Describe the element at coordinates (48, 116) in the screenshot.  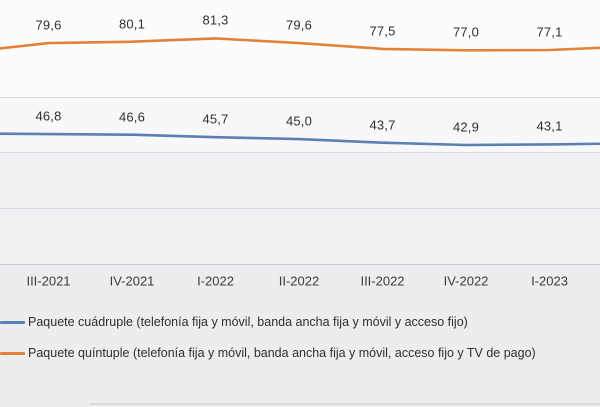
I see `data-label: 46,8` at that location.